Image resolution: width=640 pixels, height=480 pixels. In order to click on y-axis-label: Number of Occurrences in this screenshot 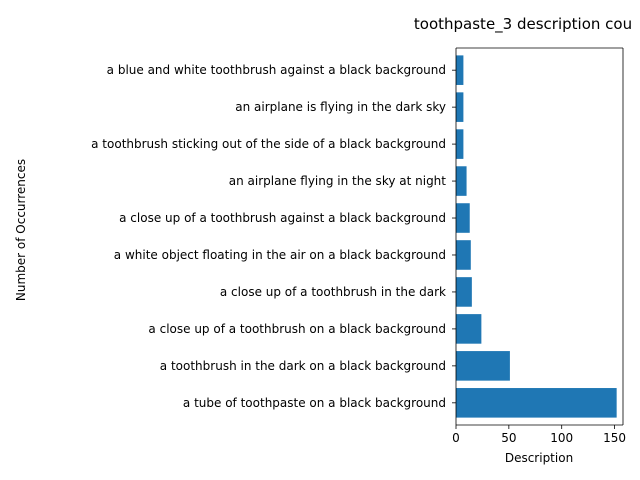, I will do `click(21, 230)`.